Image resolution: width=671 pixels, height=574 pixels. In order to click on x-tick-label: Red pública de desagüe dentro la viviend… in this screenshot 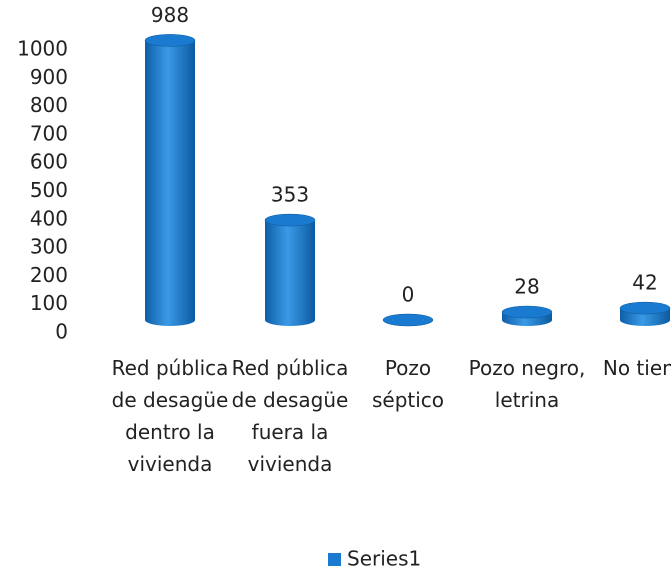, I will do `click(170, 416)`.